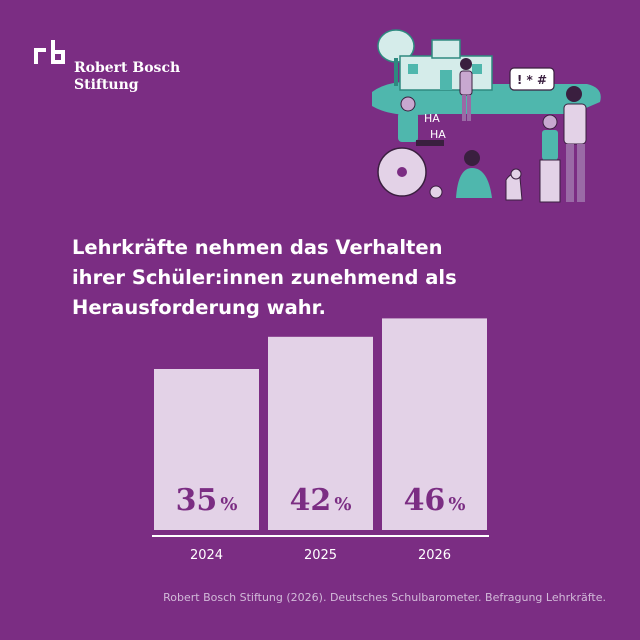  I want to click on headline-line2: ihrer Schüler:innen zunehmend als, so click(264, 277).